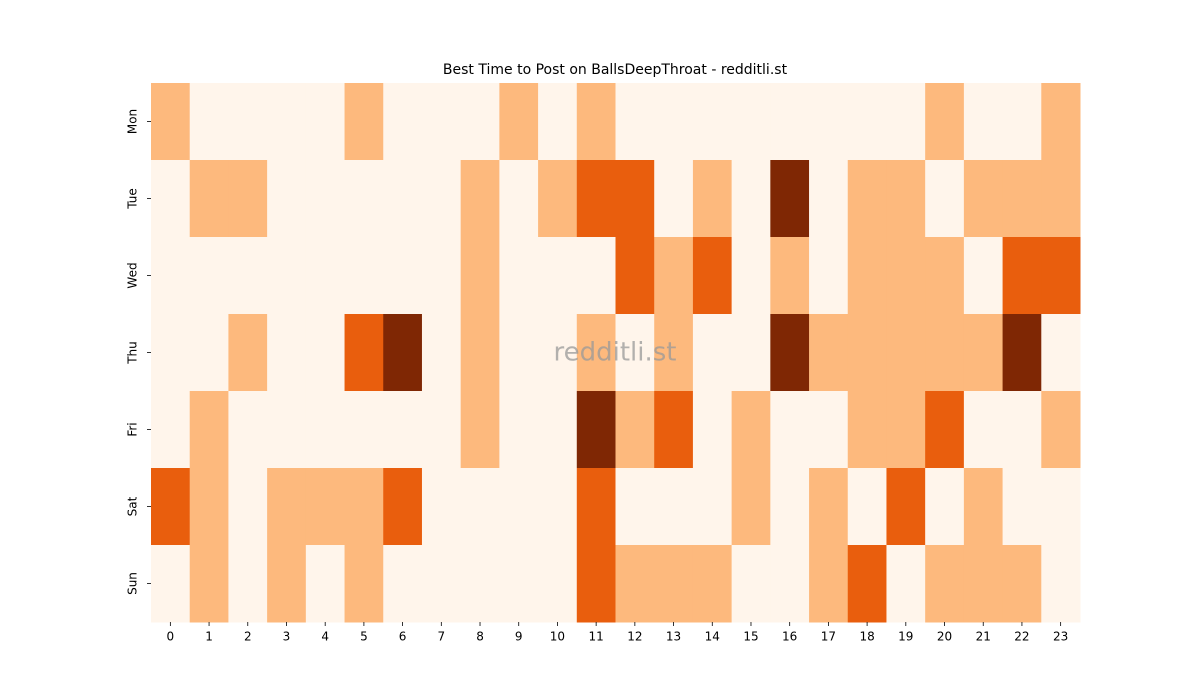 Image resolution: width=1200 pixels, height=700 pixels. Describe the element at coordinates (133, 583) in the screenshot. I see `y-tick-label: Sun` at that location.